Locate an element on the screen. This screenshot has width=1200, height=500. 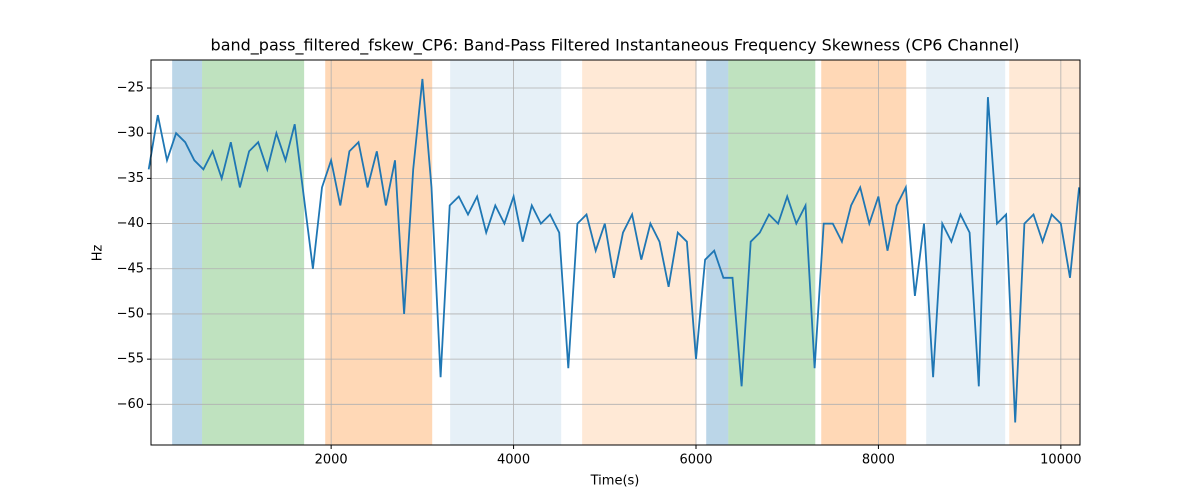
y-tick-label: −45 is located at coordinates (130, 268).